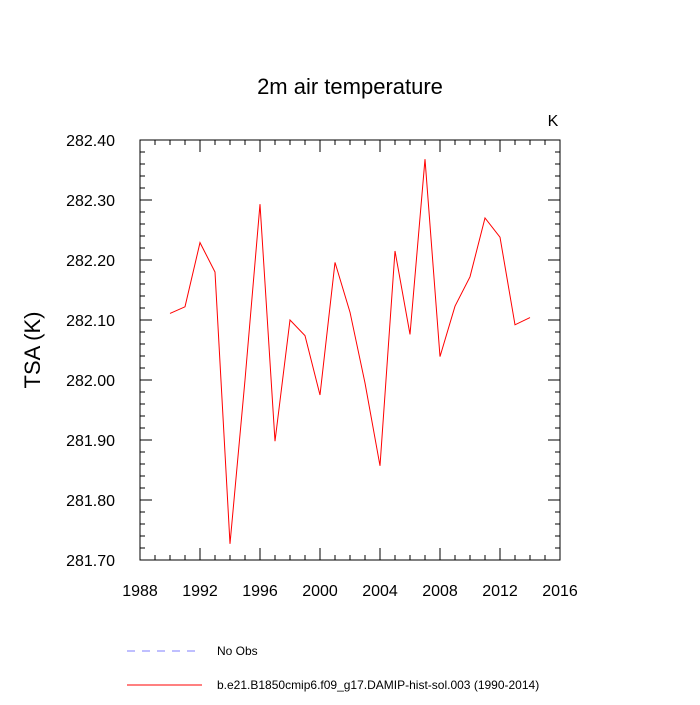 The image size is (700, 705). What do you see at coordinates (320, 591) in the screenshot?
I see `x-tick-label: 2000` at bounding box center [320, 591].